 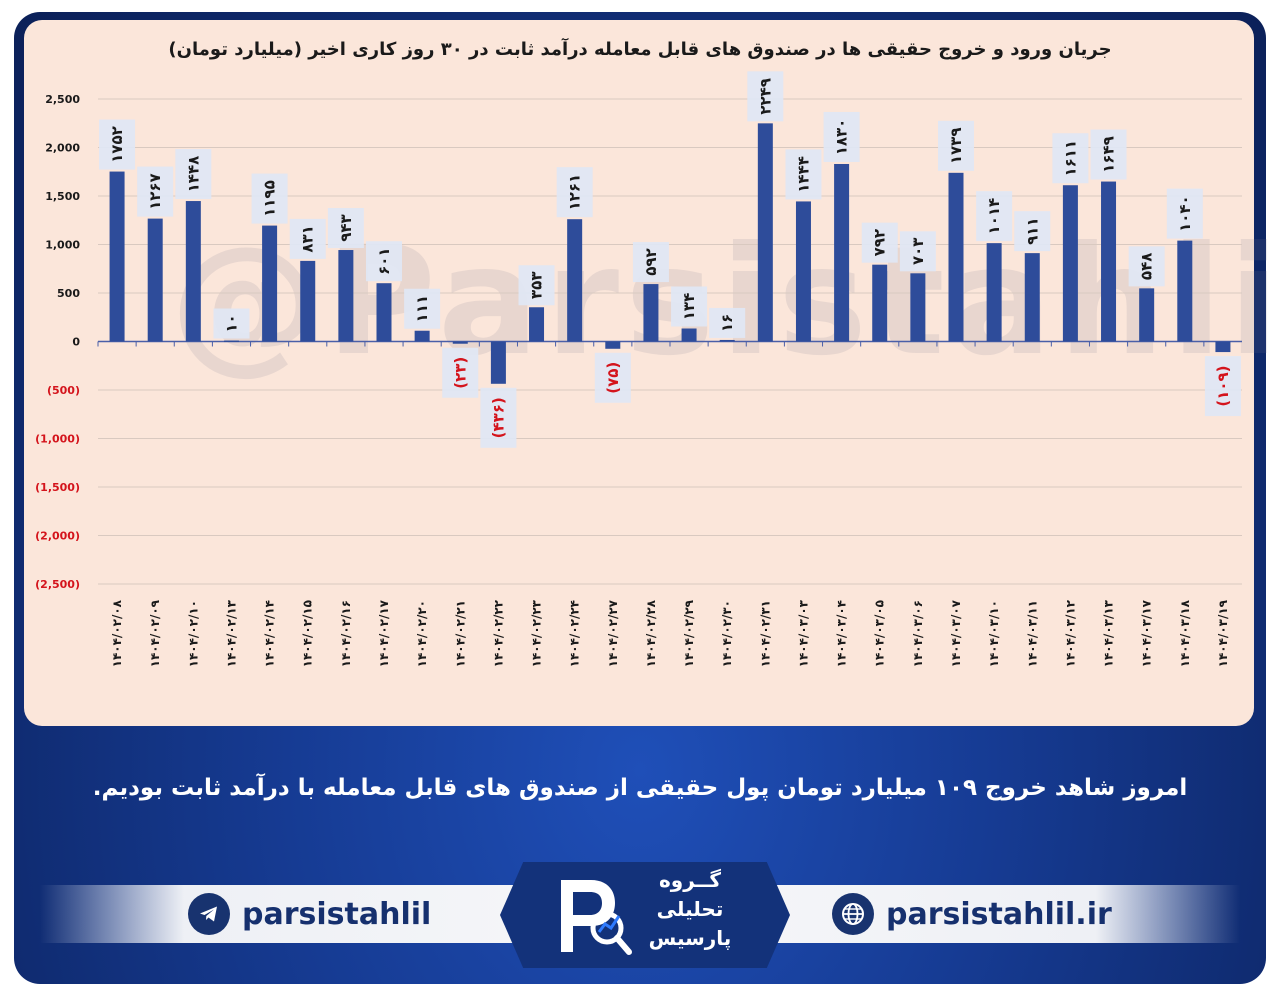 I want to click on x-tick-label: ۱۴۰۴/۰۳/۰۳, so click(x=803, y=633).